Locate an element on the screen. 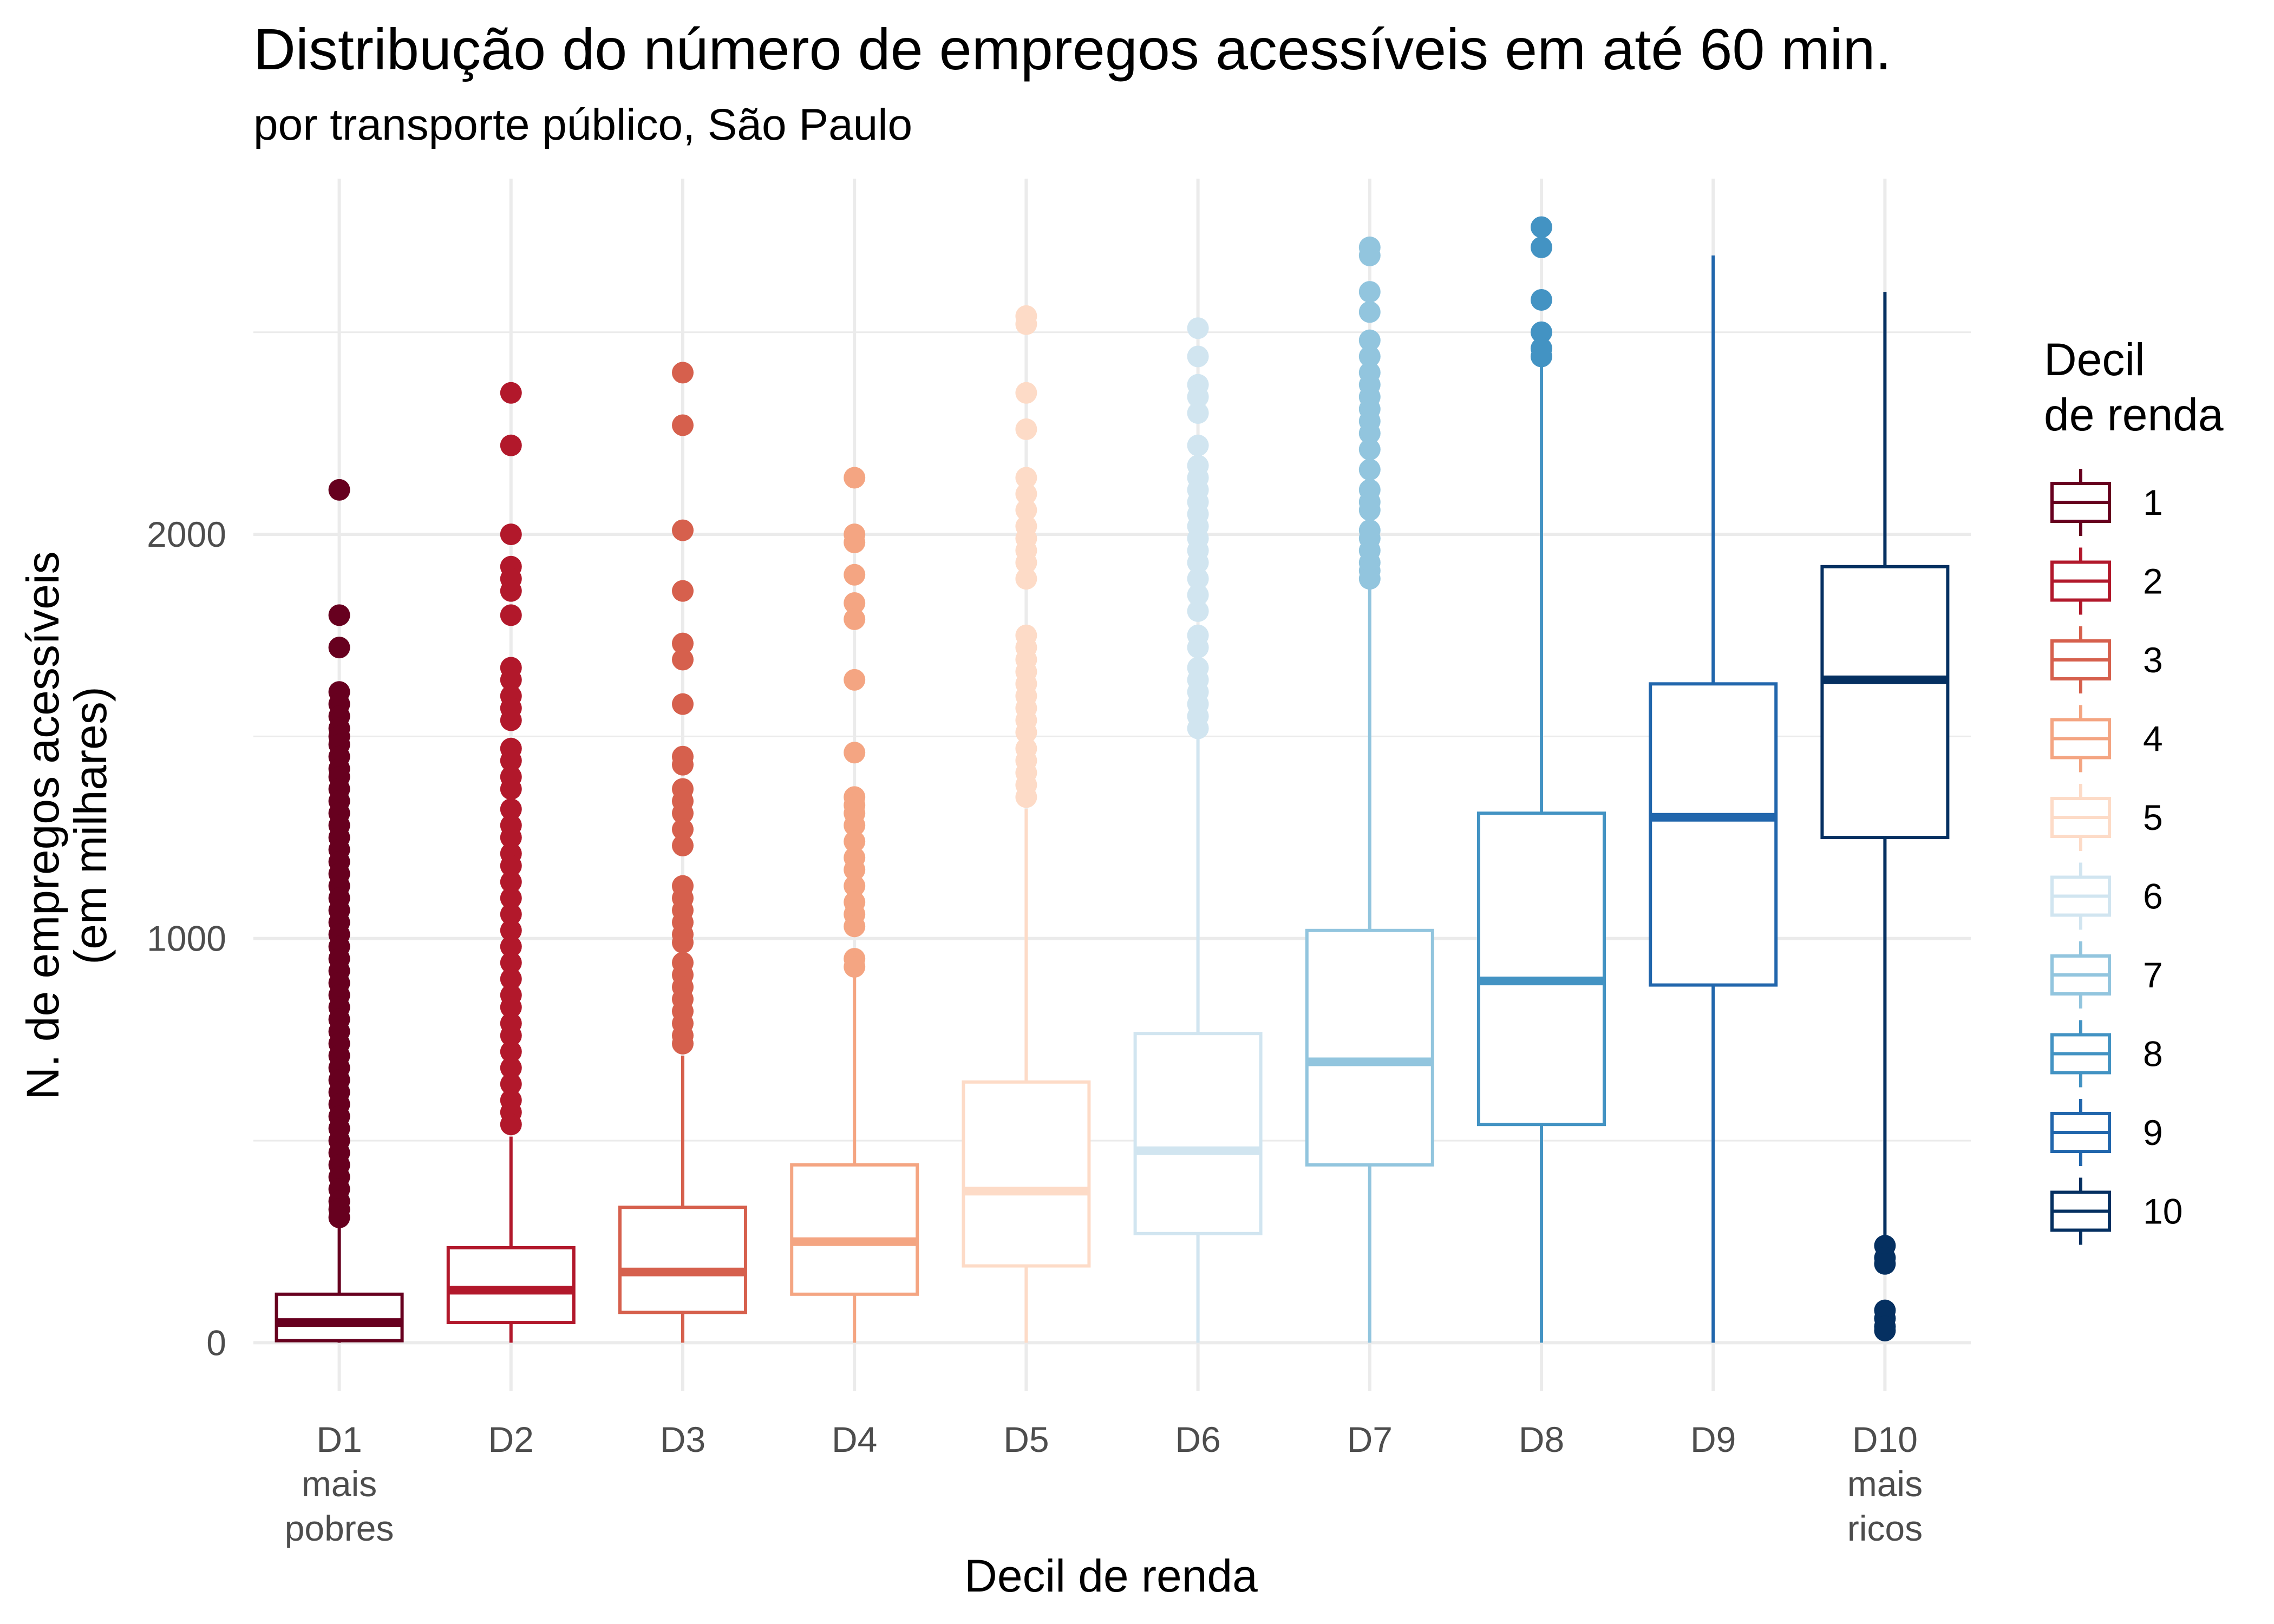  legend-label: 4 is located at coordinates (2153, 739).